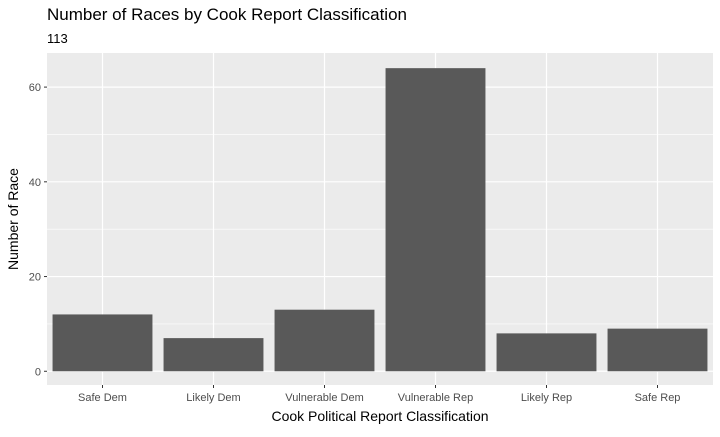  What do you see at coordinates (435, 398) in the screenshot?
I see `x-tick-label: Vulnerable Rep` at bounding box center [435, 398].